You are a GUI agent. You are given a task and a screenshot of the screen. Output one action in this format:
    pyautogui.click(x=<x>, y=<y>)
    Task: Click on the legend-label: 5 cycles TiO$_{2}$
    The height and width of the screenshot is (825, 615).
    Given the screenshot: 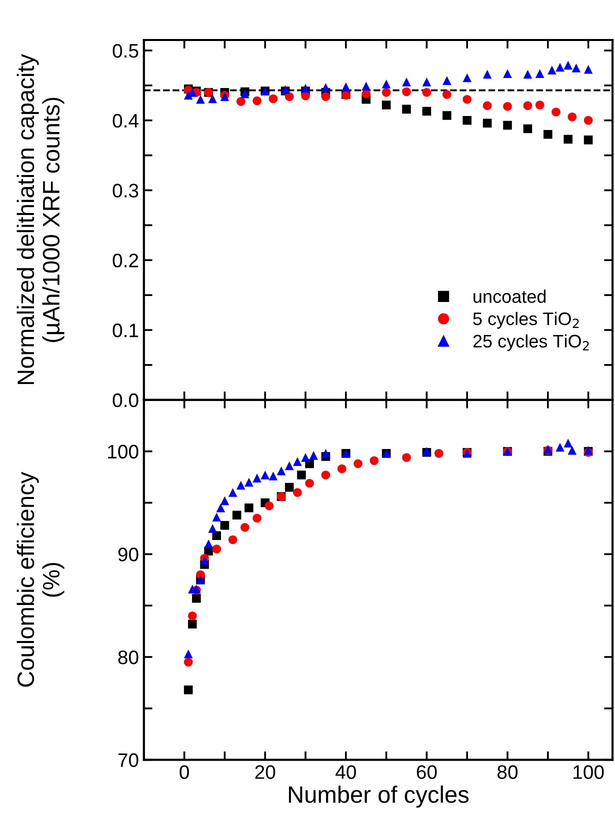 What is the action you would take?
    pyautogui.click(x=526, y=320)
    